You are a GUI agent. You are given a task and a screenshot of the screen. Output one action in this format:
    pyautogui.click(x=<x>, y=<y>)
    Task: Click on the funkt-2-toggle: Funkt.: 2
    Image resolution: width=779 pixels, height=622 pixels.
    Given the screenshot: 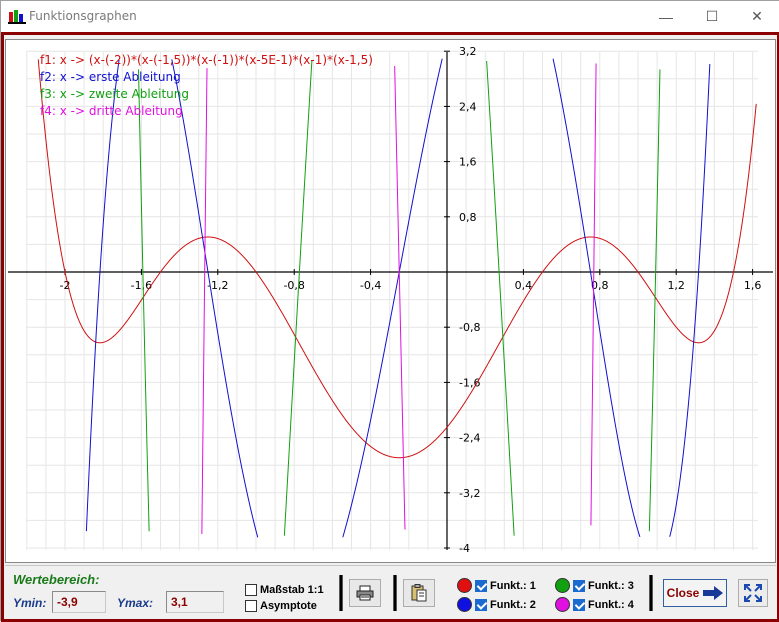 What is the action you would take?
    pyautogui.click(x=496, y=604)
    